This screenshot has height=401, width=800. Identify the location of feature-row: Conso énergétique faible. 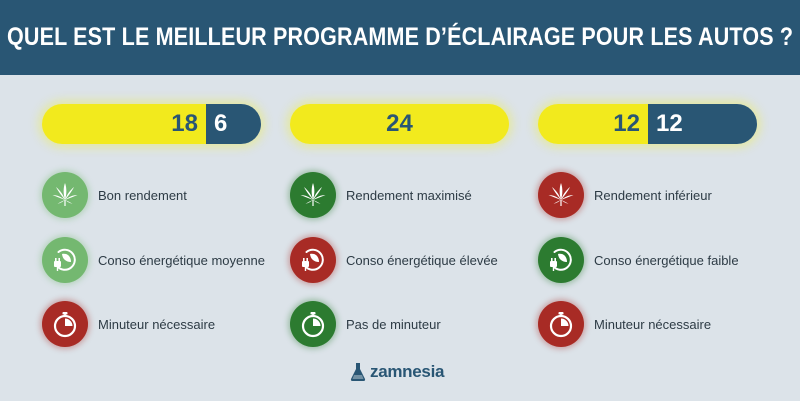
(653, 260).